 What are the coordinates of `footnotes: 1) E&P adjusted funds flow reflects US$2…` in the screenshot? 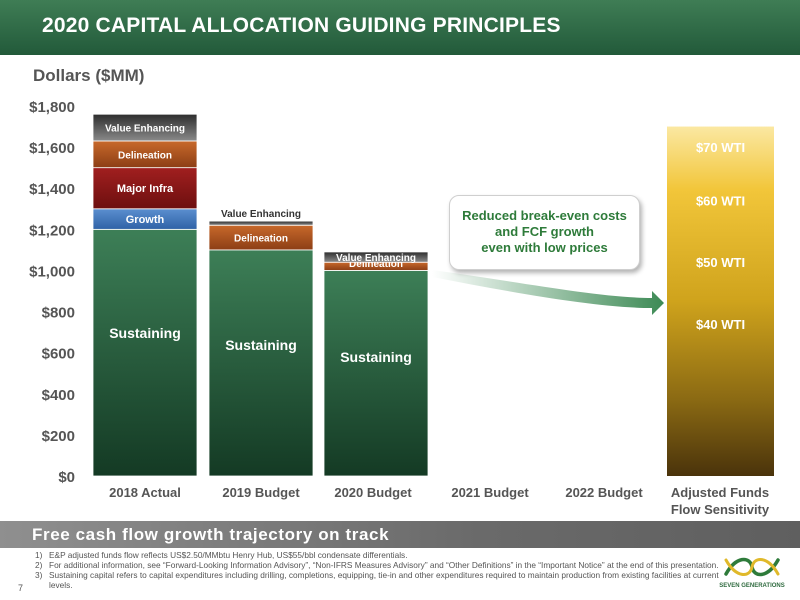 It's located at (380, 570).